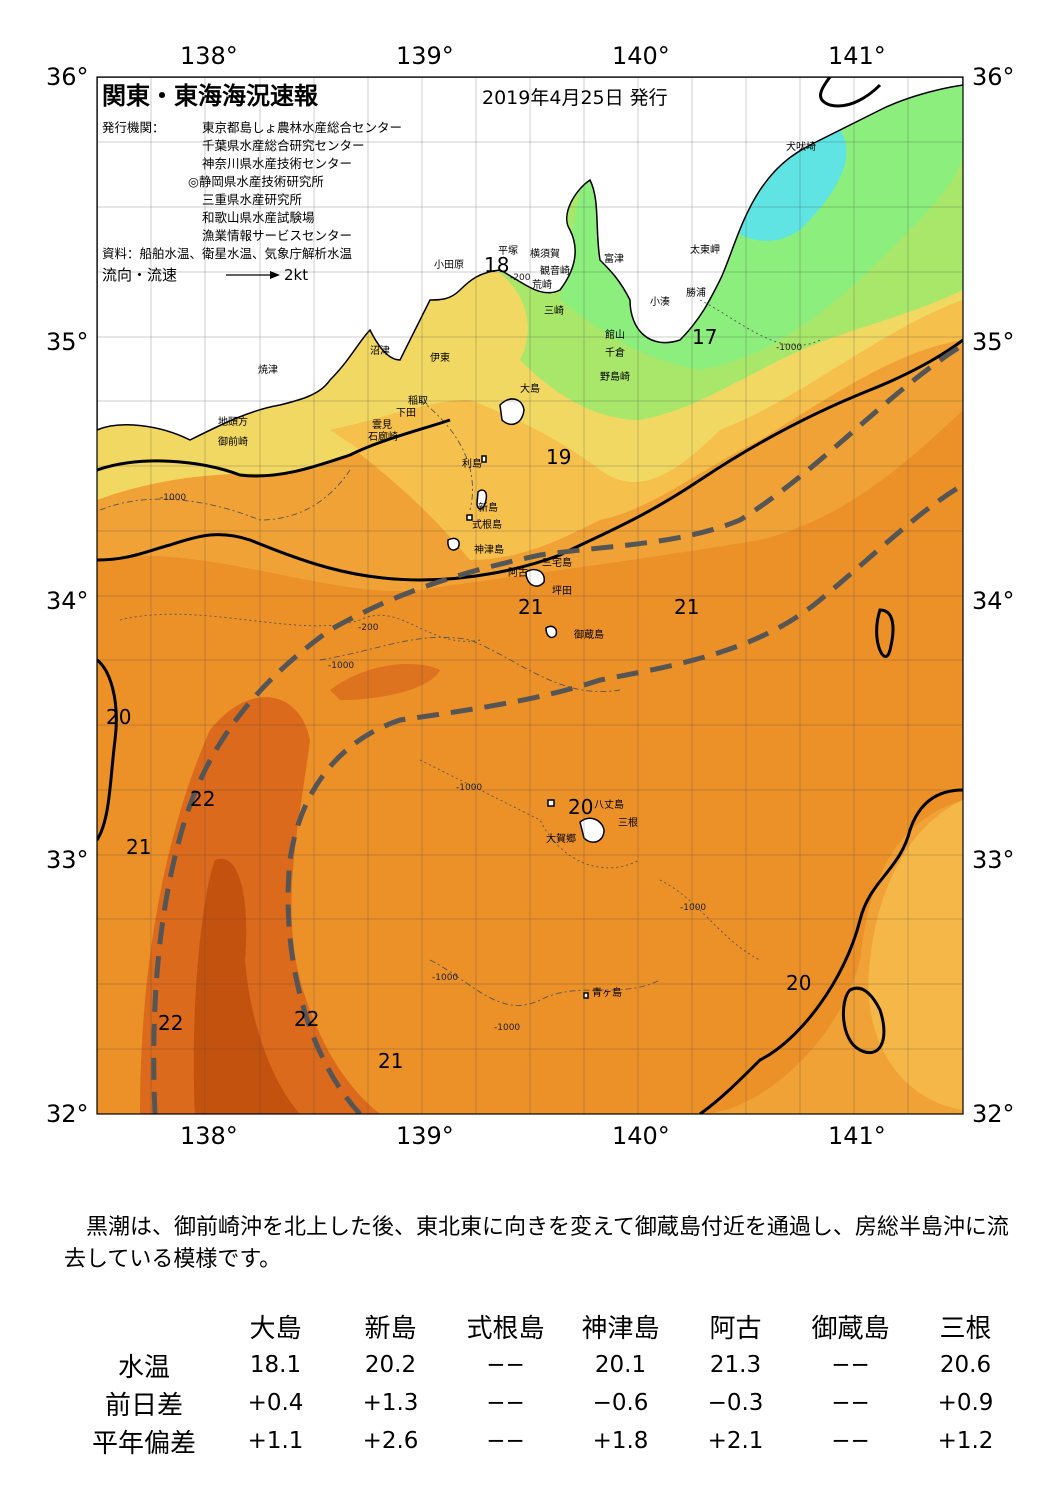 This screenshot has height=1503, width=1064. What do you see at coordinates (965, 1365) in the screenshot?
I see `table-cell: 20.6` at bounding box center [965, 1365].